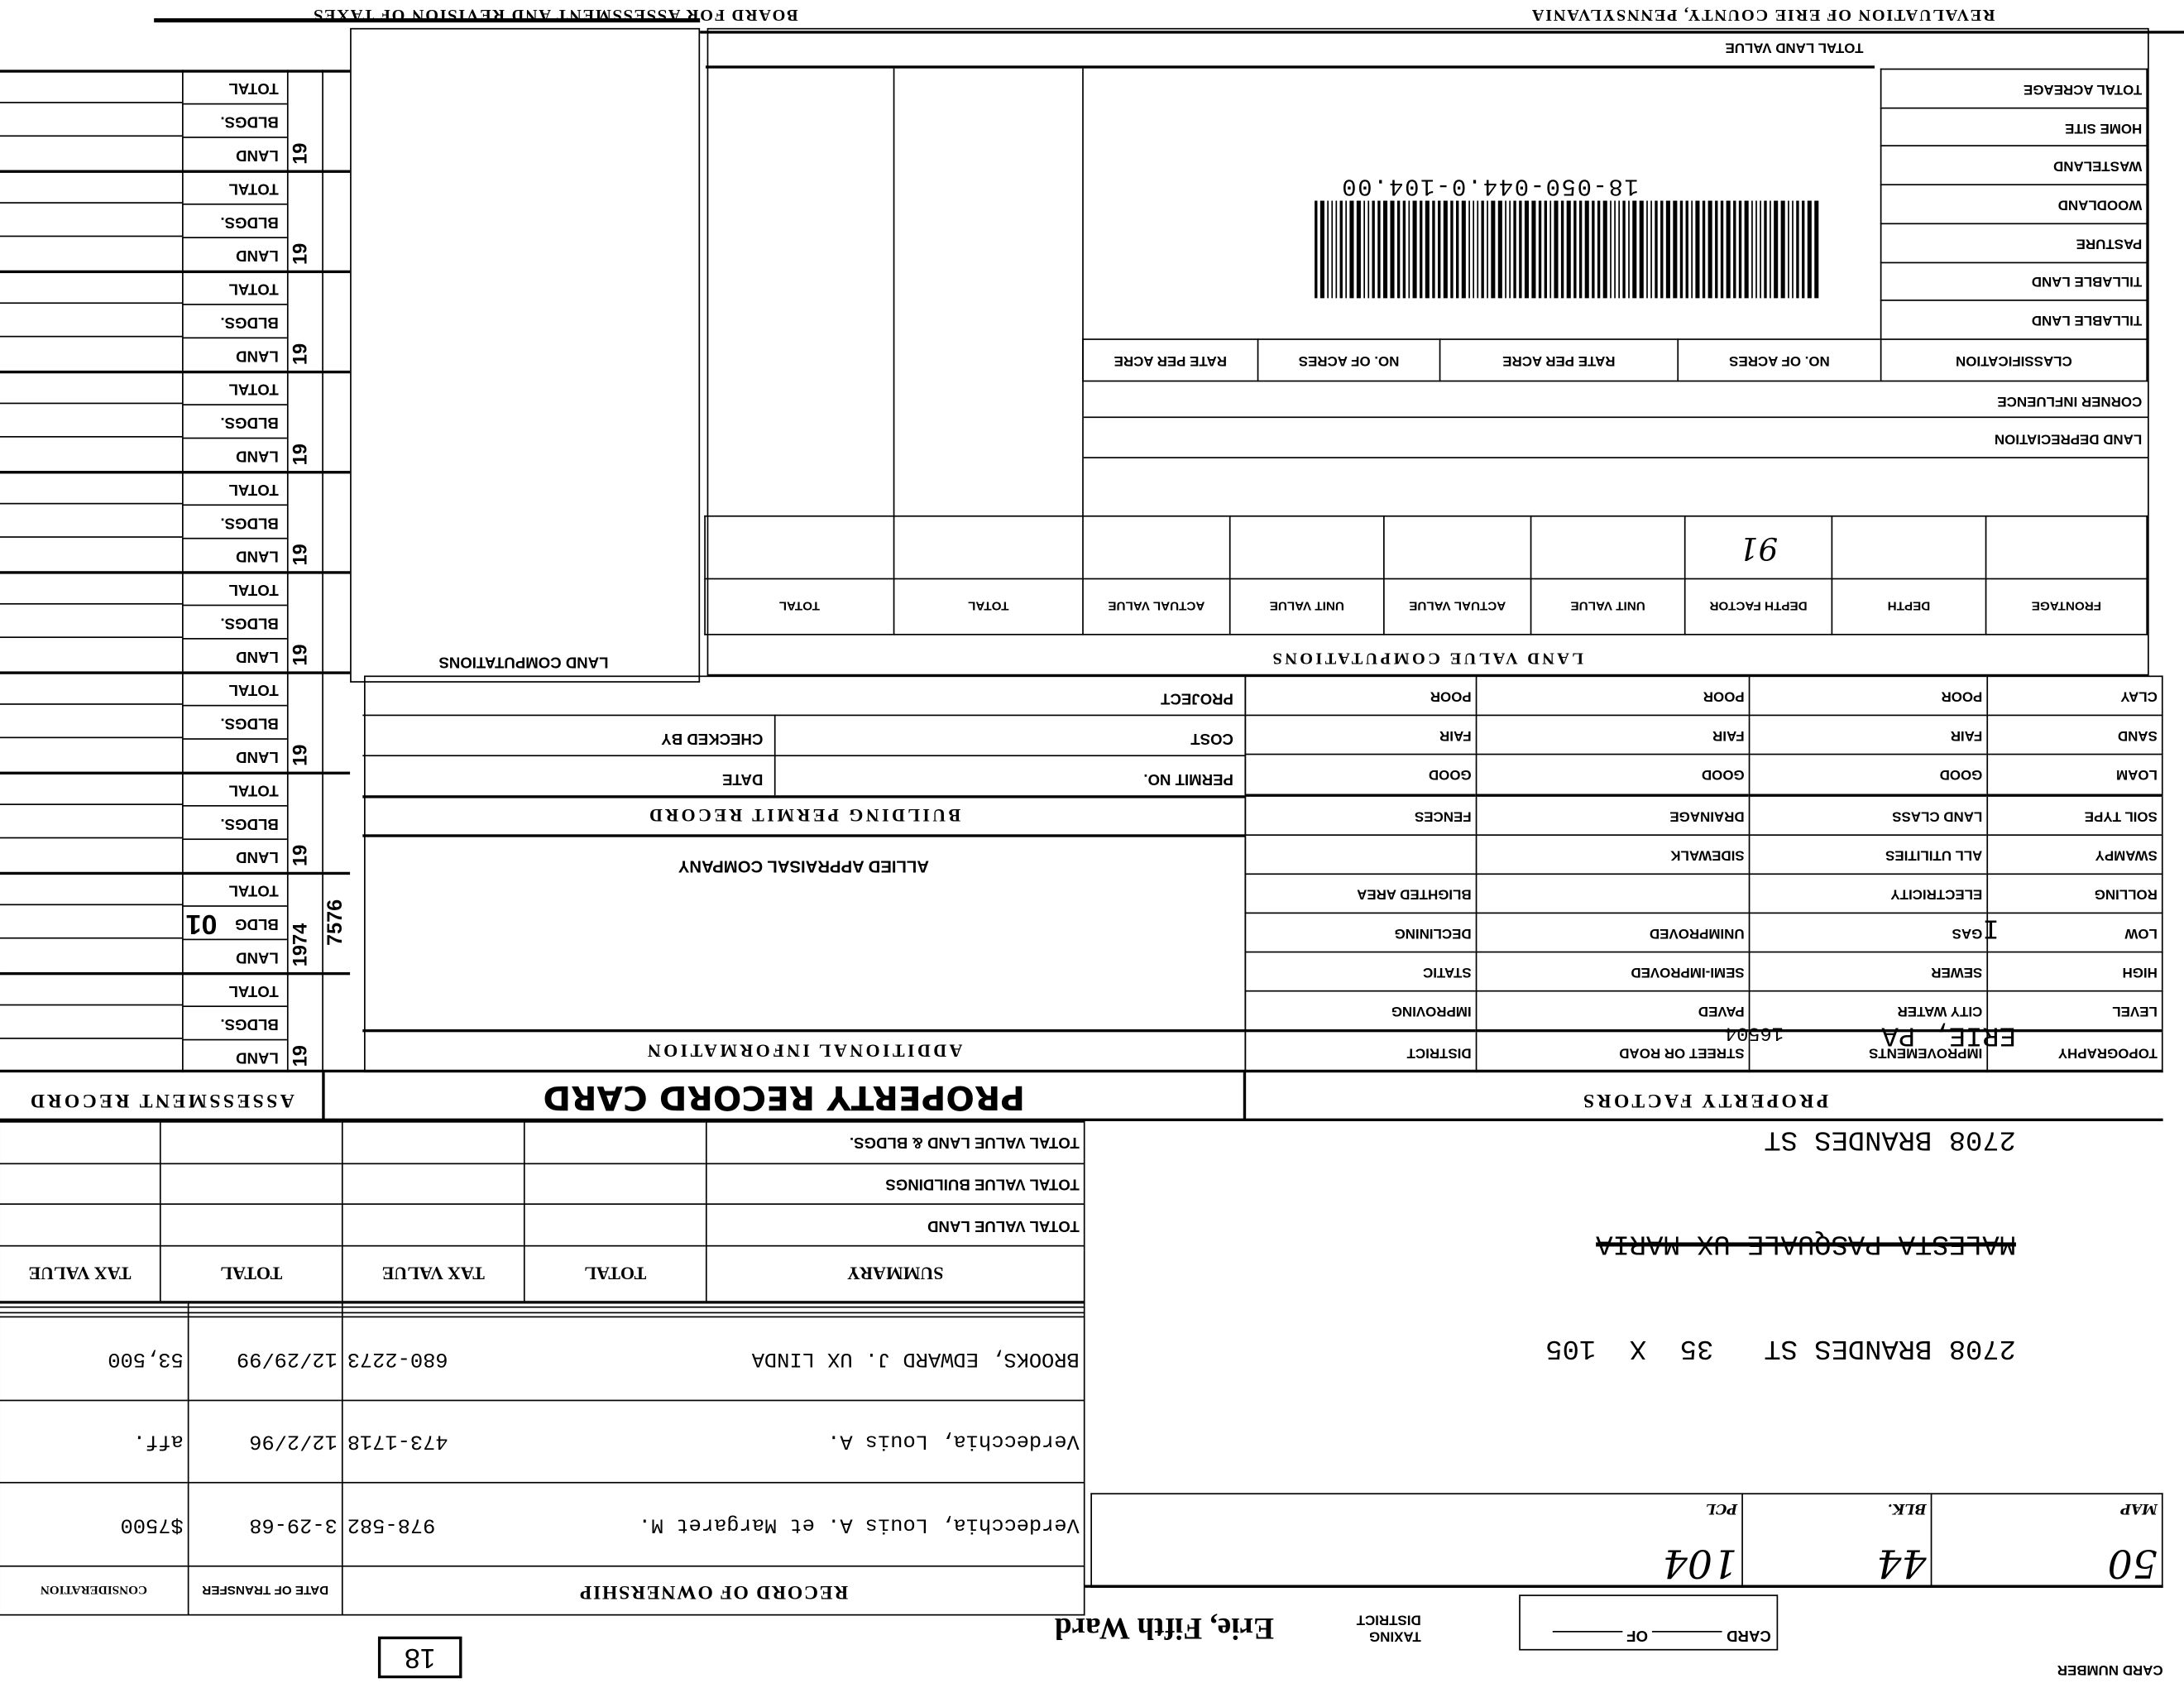  I want to click on classification-label: WASTELAND, so click(2014, 165).